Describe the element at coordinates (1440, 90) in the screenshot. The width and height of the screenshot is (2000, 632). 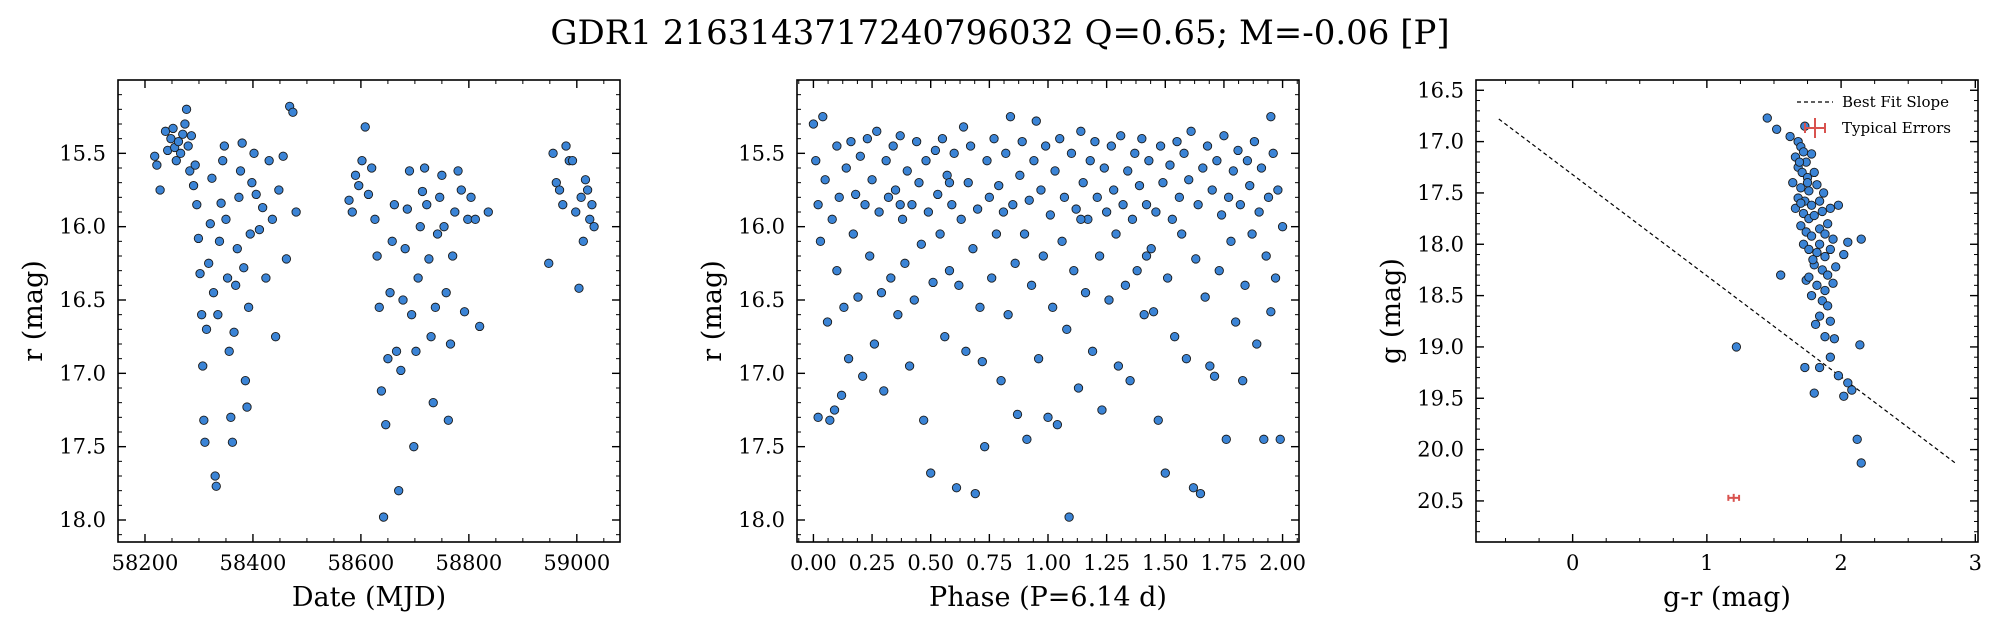
I see `y-tick-label: 16.5` at that location.